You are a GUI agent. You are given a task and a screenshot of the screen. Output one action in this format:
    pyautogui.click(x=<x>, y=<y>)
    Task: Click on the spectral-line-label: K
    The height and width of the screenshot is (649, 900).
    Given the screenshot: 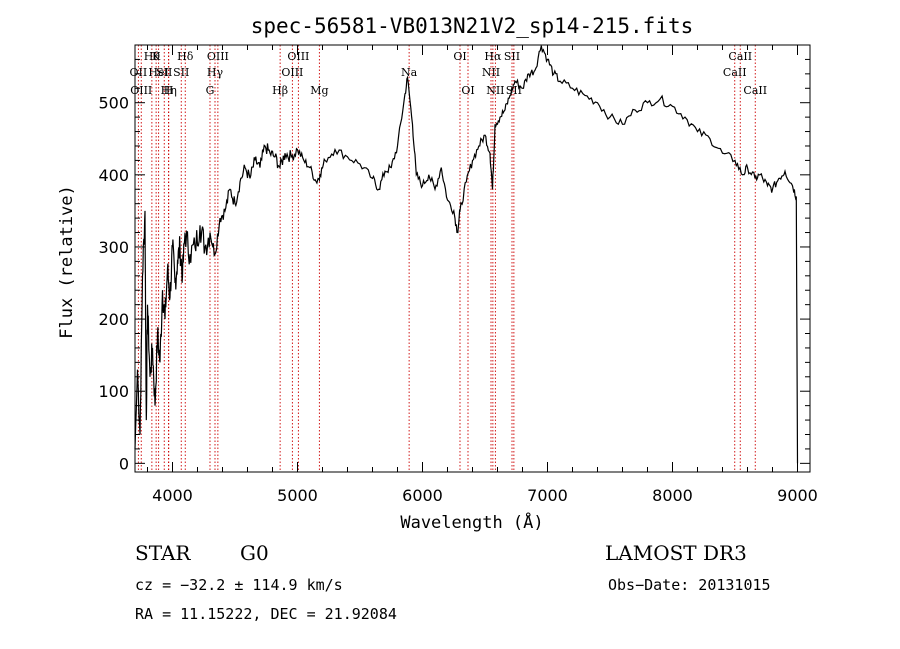 What is the action you would take?
    pyautogui.click(x=156, y=56)
    